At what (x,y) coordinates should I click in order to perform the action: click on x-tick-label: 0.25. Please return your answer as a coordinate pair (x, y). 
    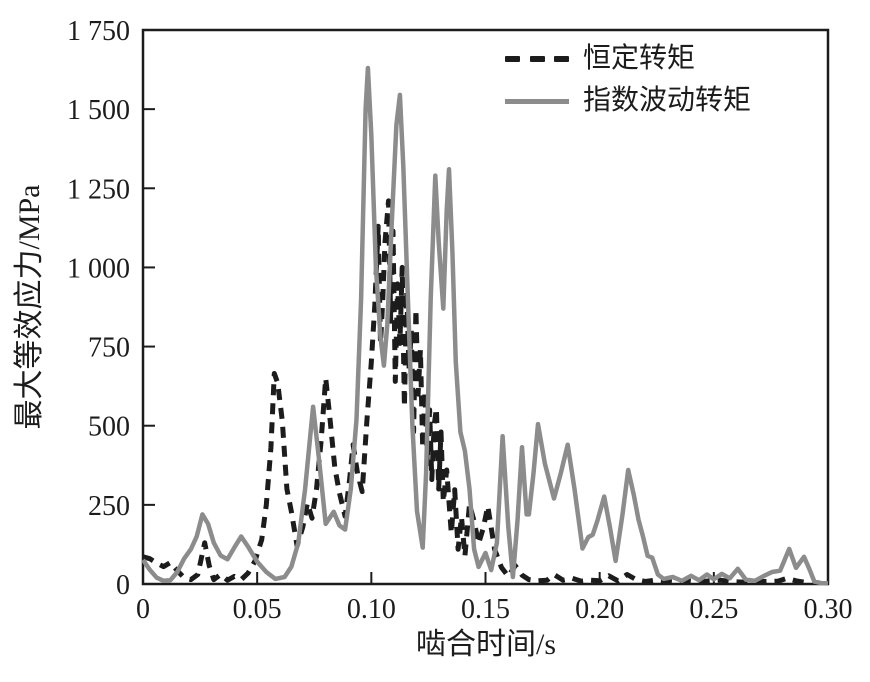
    Looking at the image, I should click on (713, 609).